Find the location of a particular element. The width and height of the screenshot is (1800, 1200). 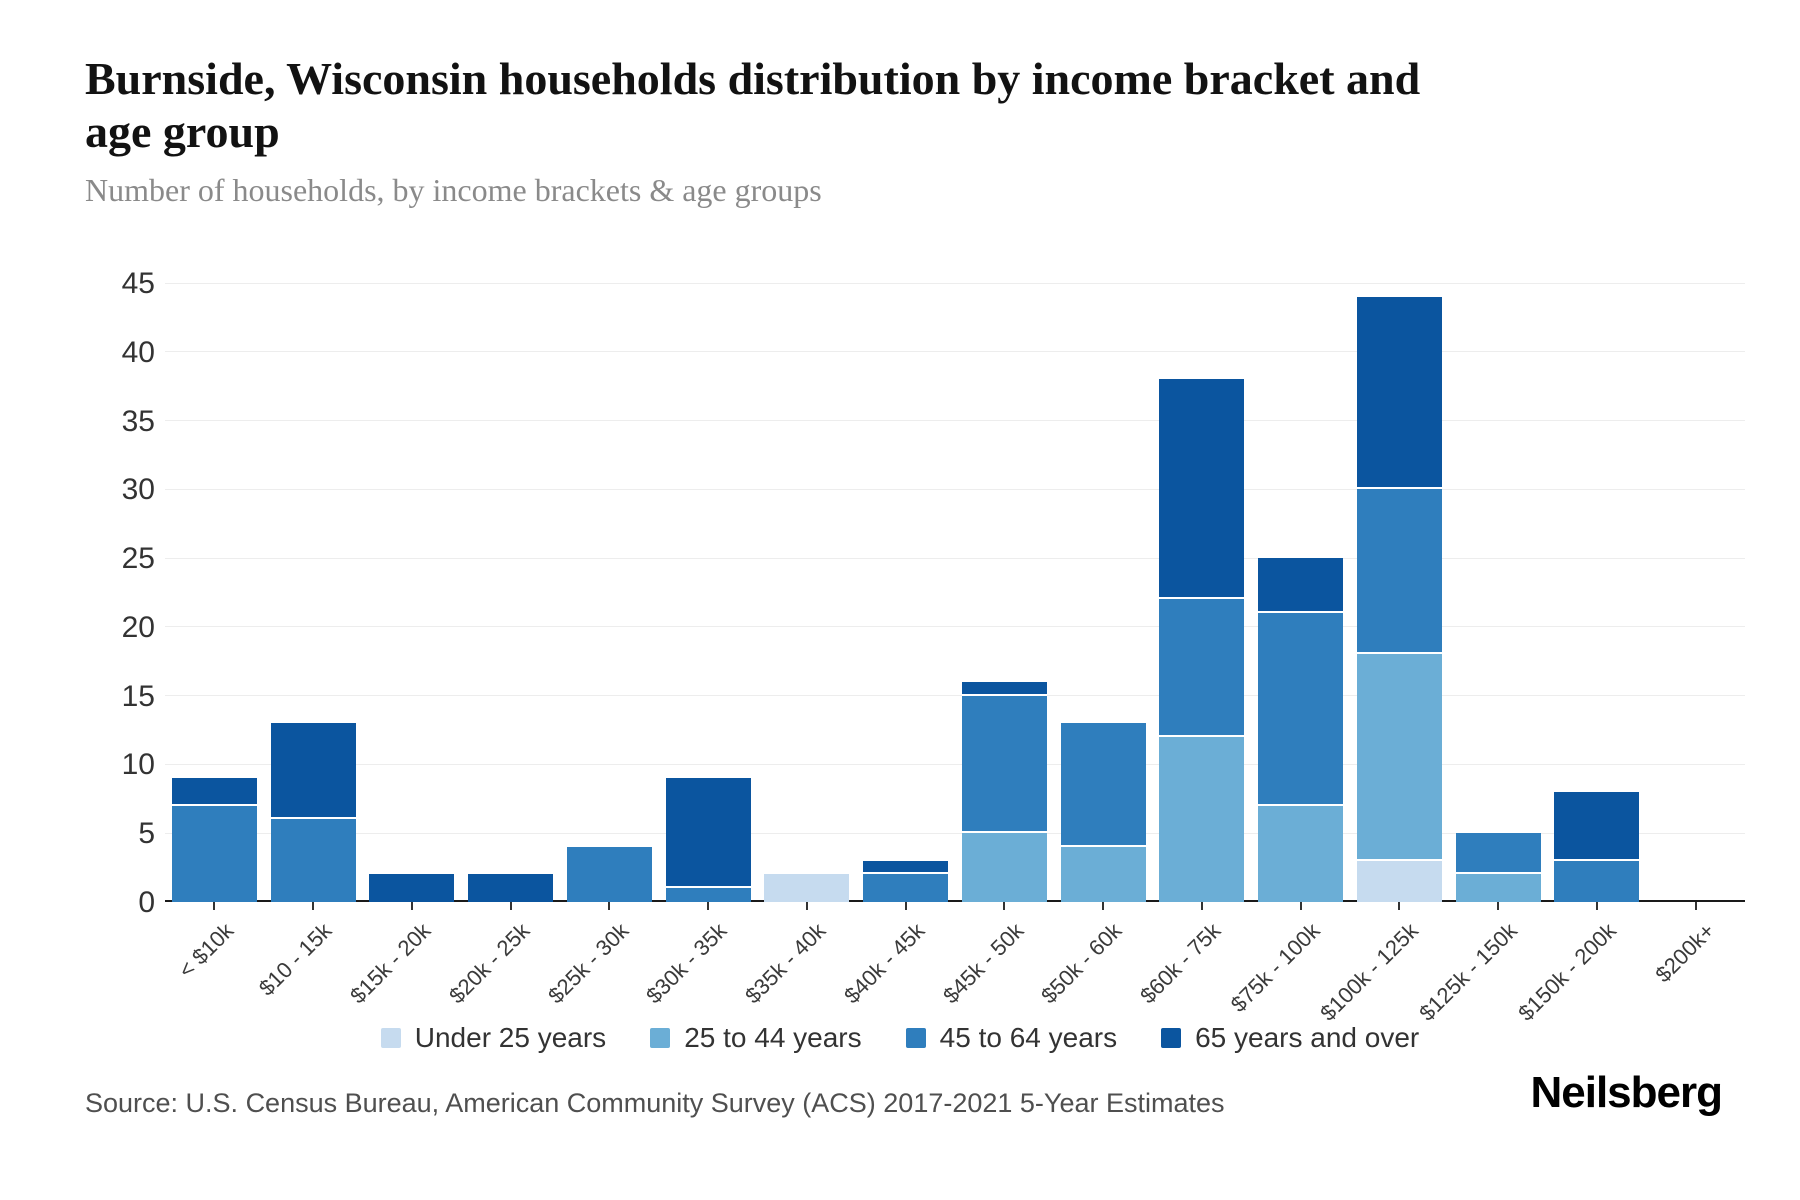

legend-item: 25 to 44 years is located at coordinates (756, 1038).